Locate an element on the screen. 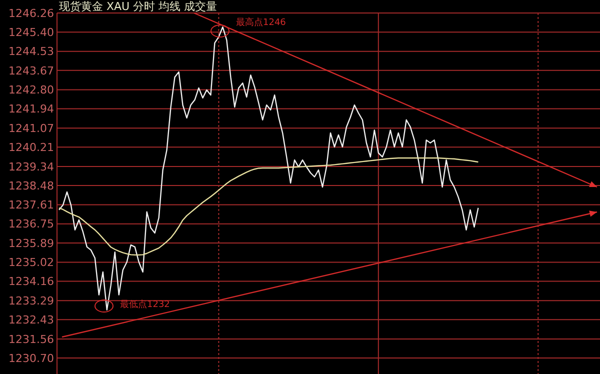  y-tick-label: 1238.48 is located at coordinates (31, 185).